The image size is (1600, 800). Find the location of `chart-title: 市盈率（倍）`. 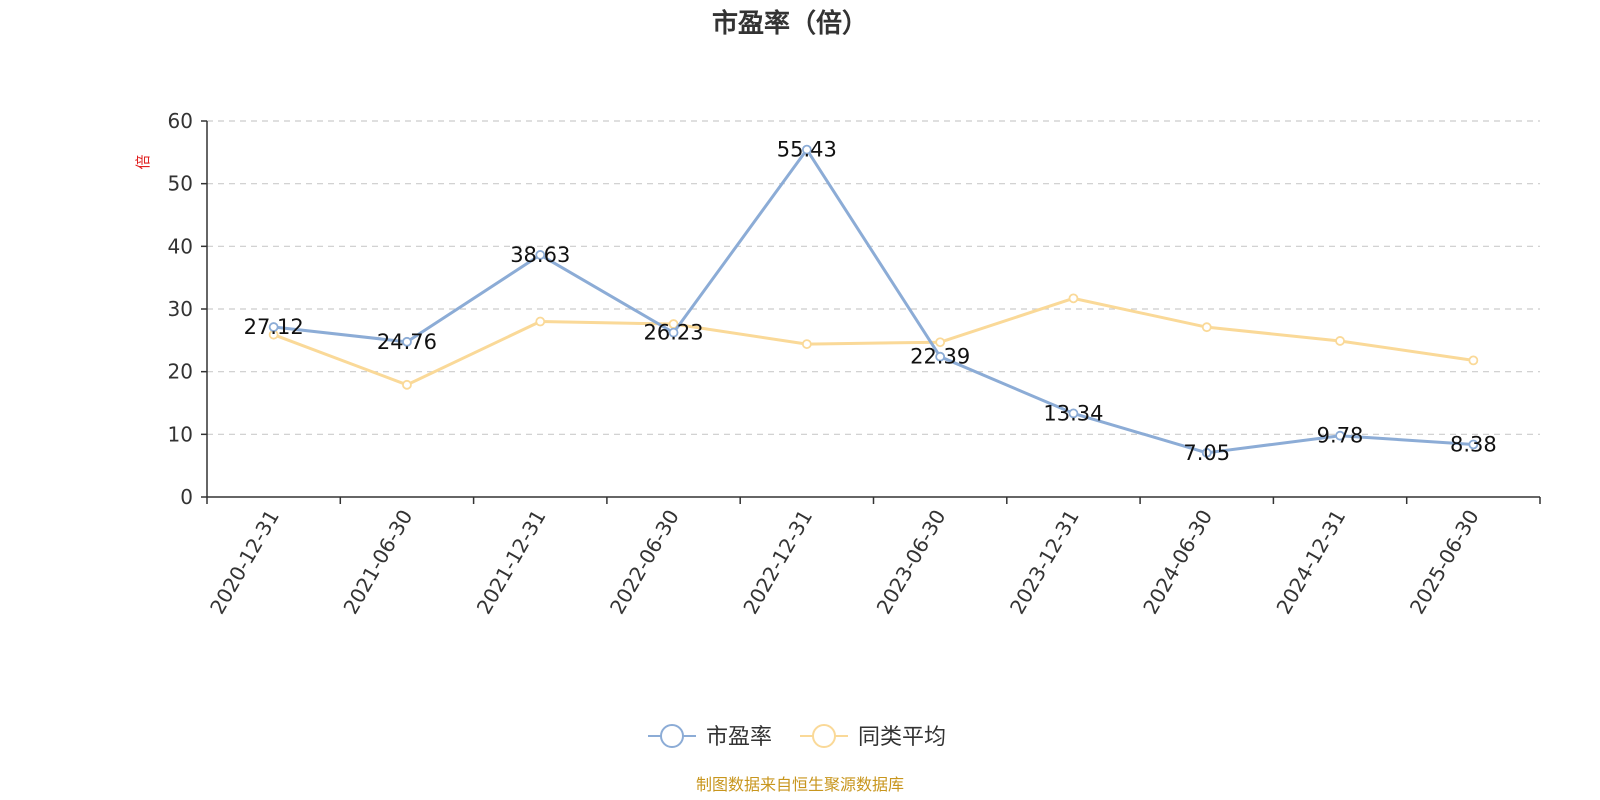

chart-title: 市盈率（倍） is located at coordinates (790, 23).